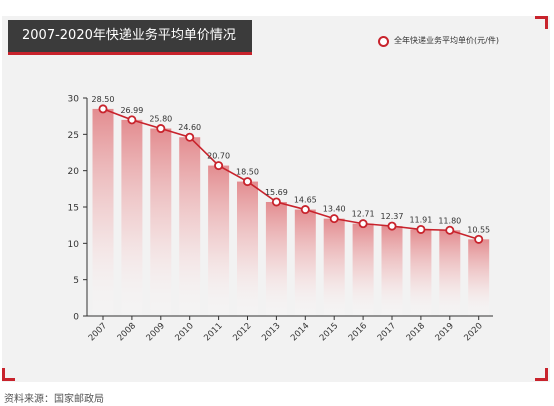 The image size is (554, 406). Describe the element at coordinates (184, 332) in the screenshot. I see `x-tick-label: 2010` at that location.